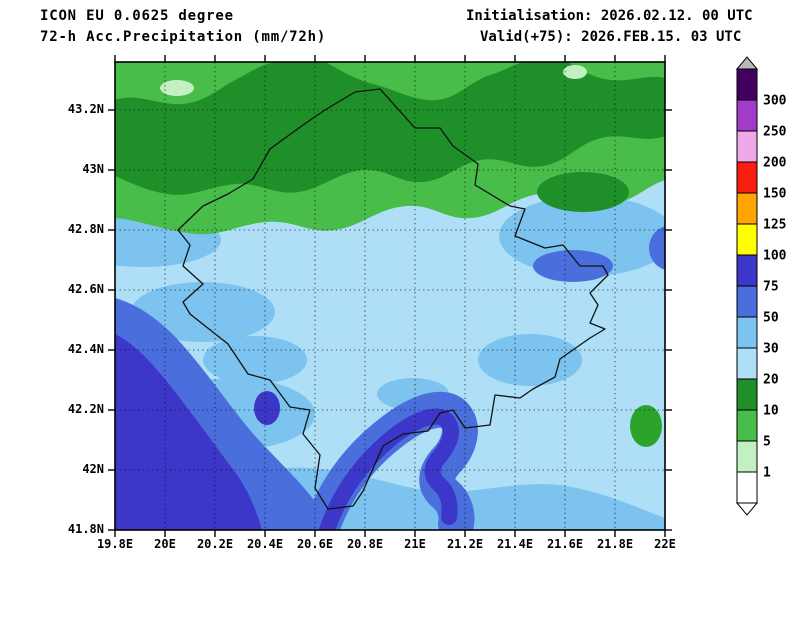 The image size is (800, 618). What do you see at coordinates (188, 432) in the screenshot?
I see `field-75-100mm-southwest` at bounding box center [188, 432].